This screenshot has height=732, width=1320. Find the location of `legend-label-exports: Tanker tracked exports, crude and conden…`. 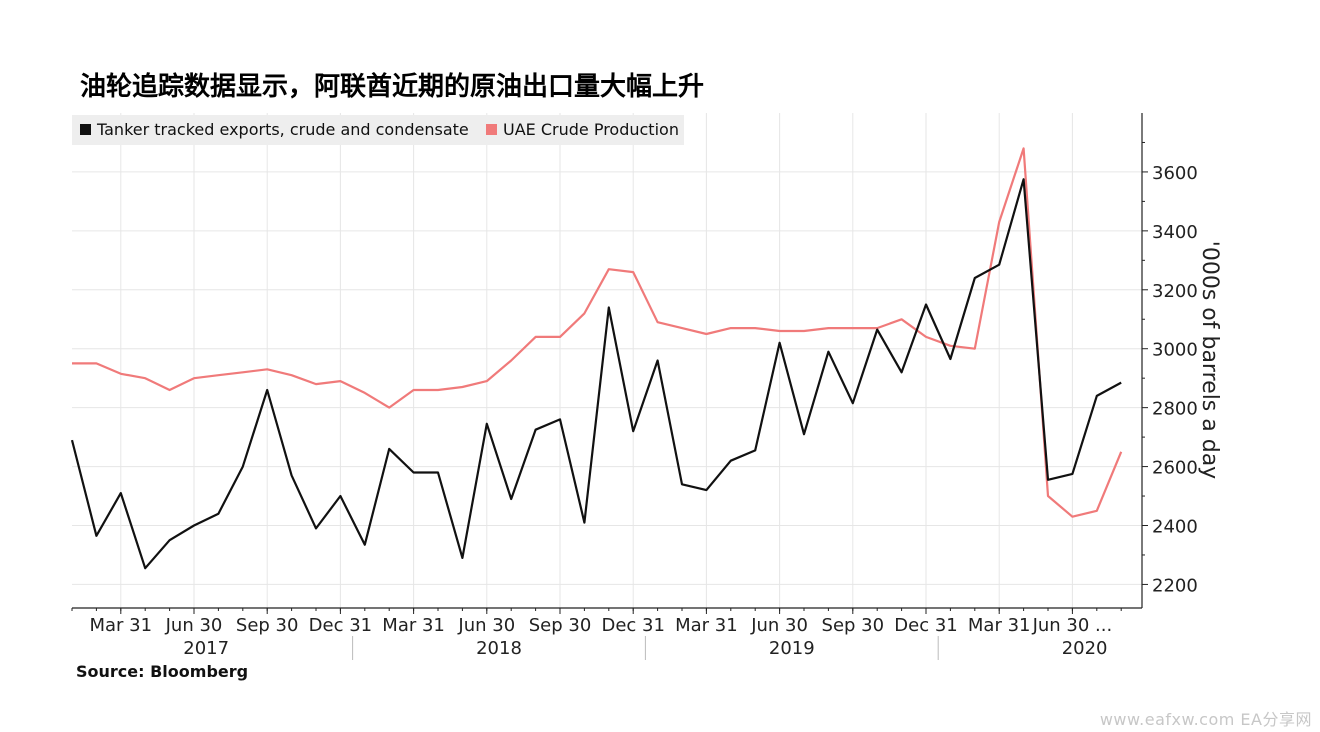

legend-label-exports: Tanker tracked exports, crude and conden… is located at coordinates (282, 129).